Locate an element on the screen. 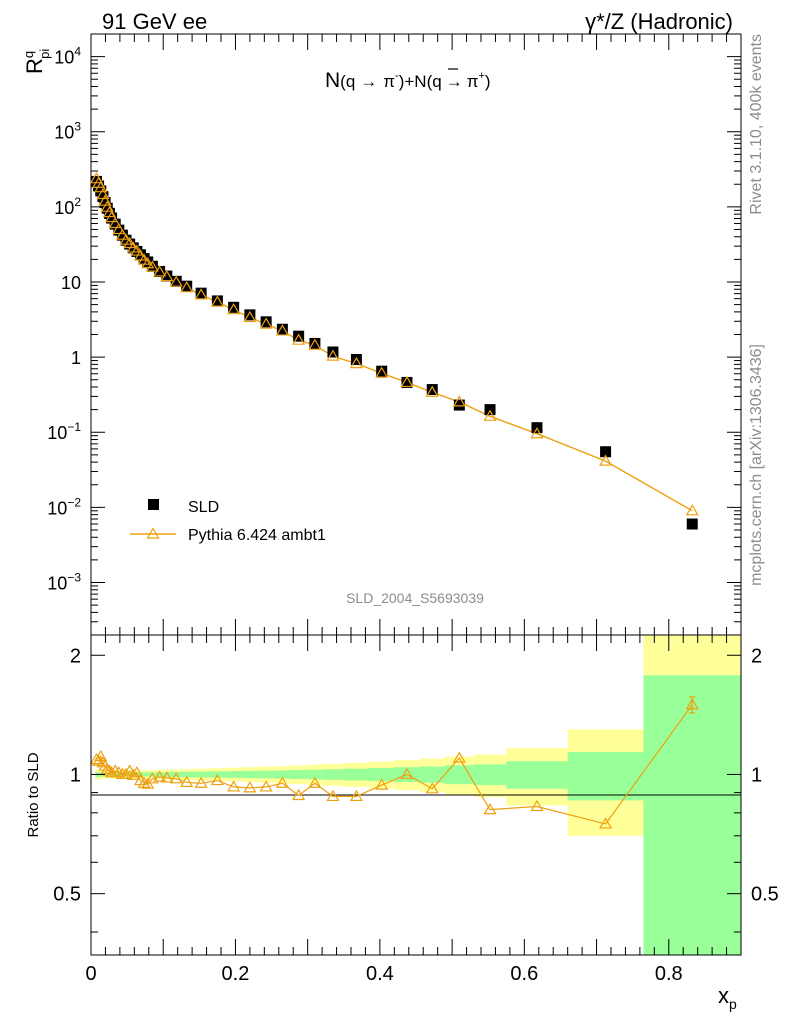 This screenshot has height=1024, width=786. main-y-tick-label: 10 is located at coordinates (71, 283).